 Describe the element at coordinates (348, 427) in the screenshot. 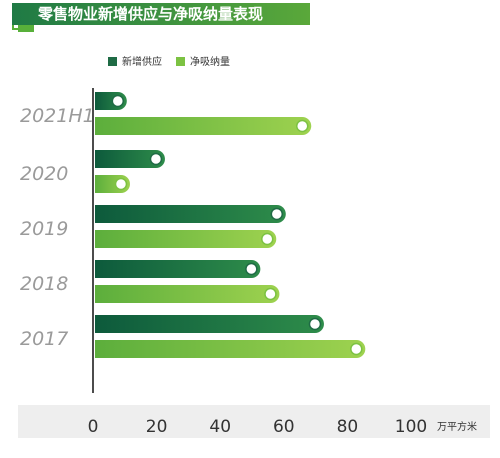

I see `x-tick-label: 80` at that location.